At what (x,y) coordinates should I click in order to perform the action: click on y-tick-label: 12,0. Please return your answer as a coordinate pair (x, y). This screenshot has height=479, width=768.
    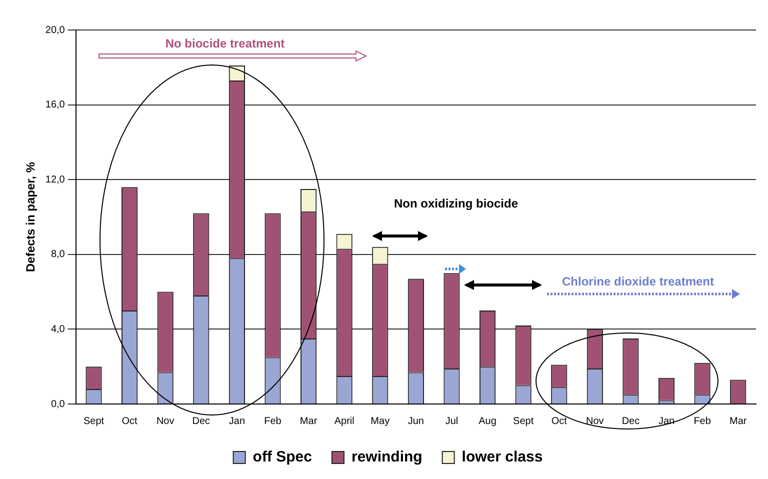
    Looking at the image, I should click on (55, 180).